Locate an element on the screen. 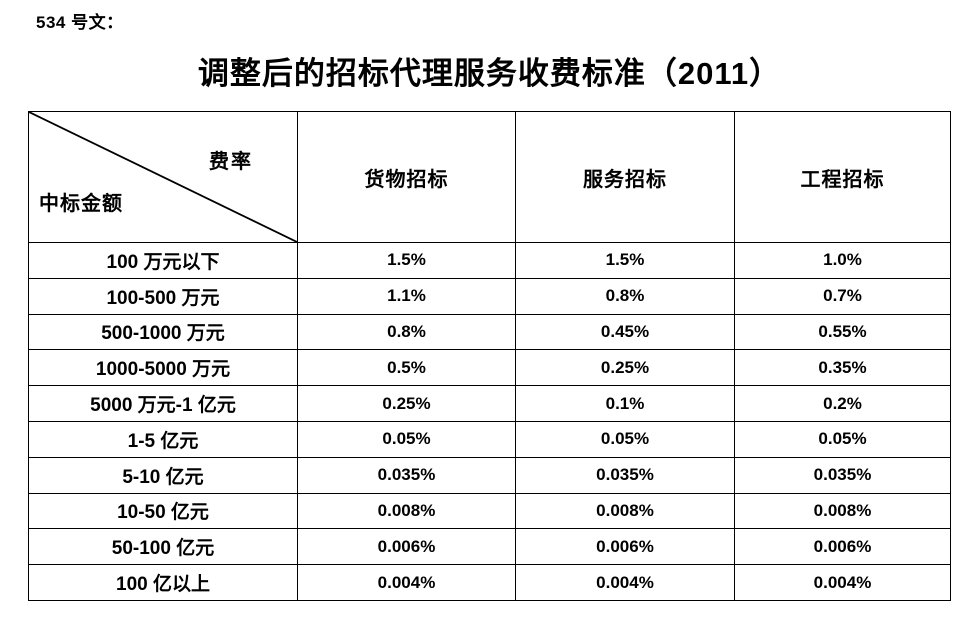 The image size is (979, 629). rate-cell: 0.5% is located at coordinates (406, 368).